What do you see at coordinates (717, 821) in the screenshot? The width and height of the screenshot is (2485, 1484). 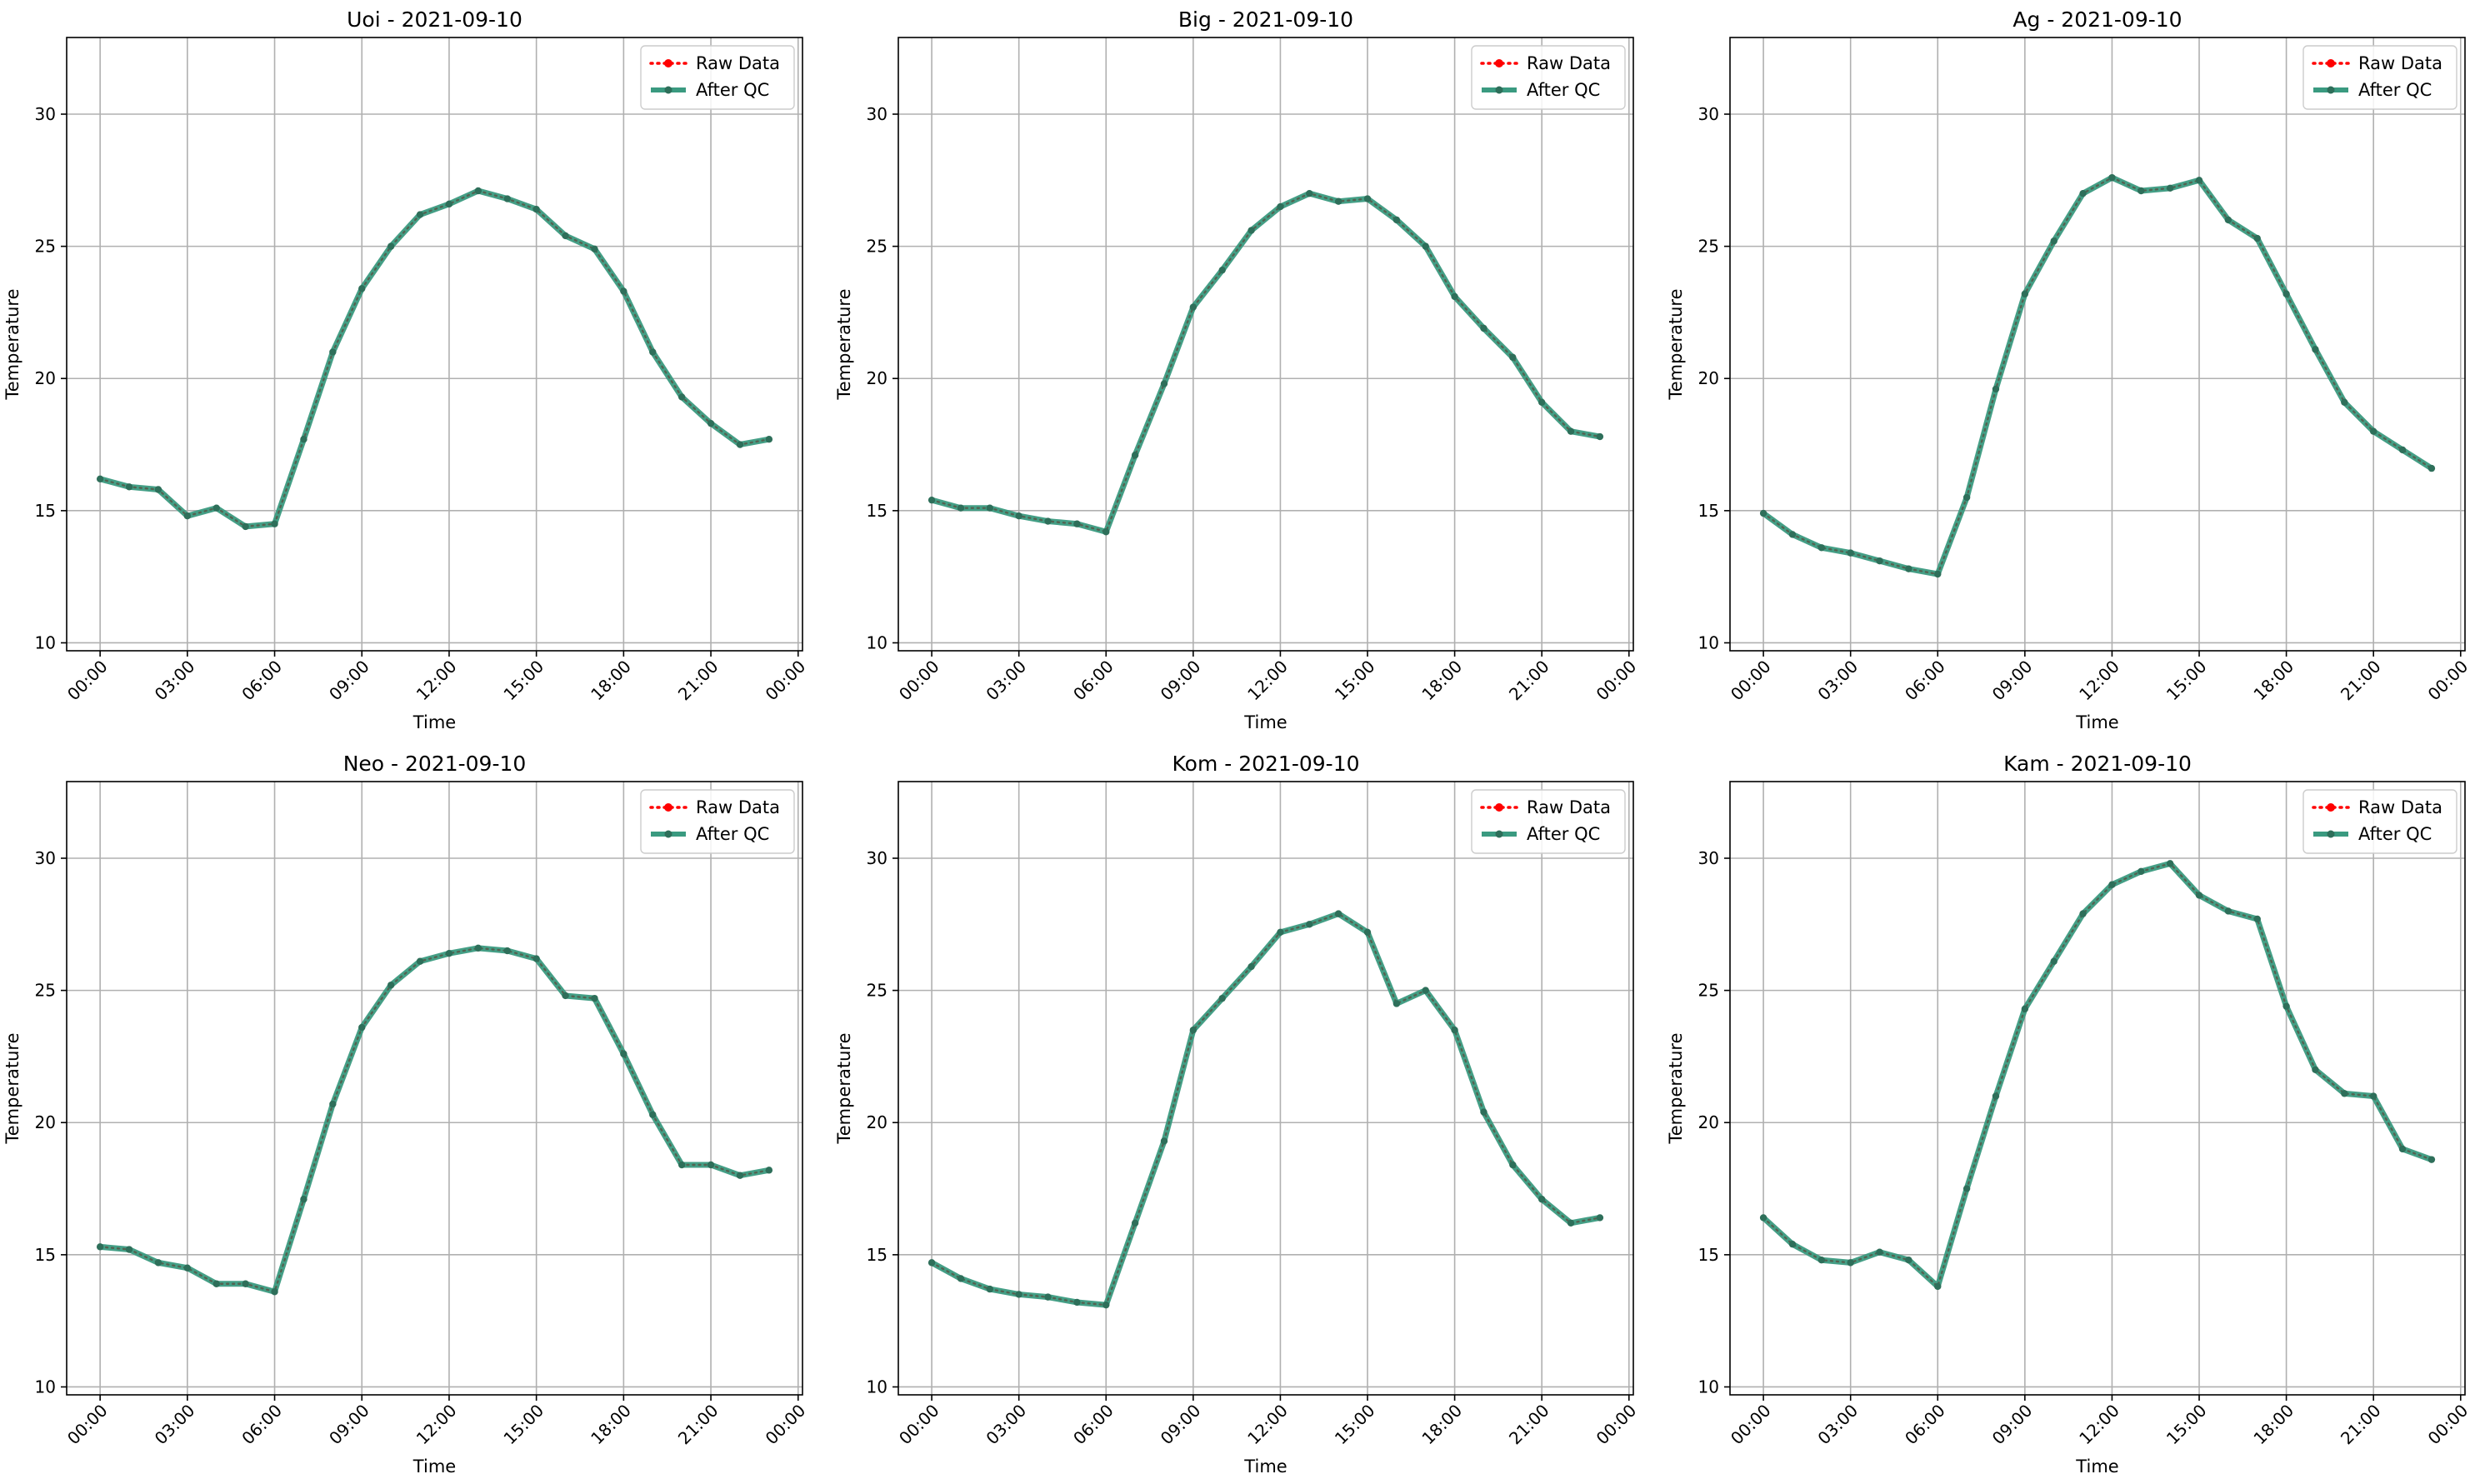 I see `panel-4-legend: Raw Data After QC` at bounding box center [717, 821].